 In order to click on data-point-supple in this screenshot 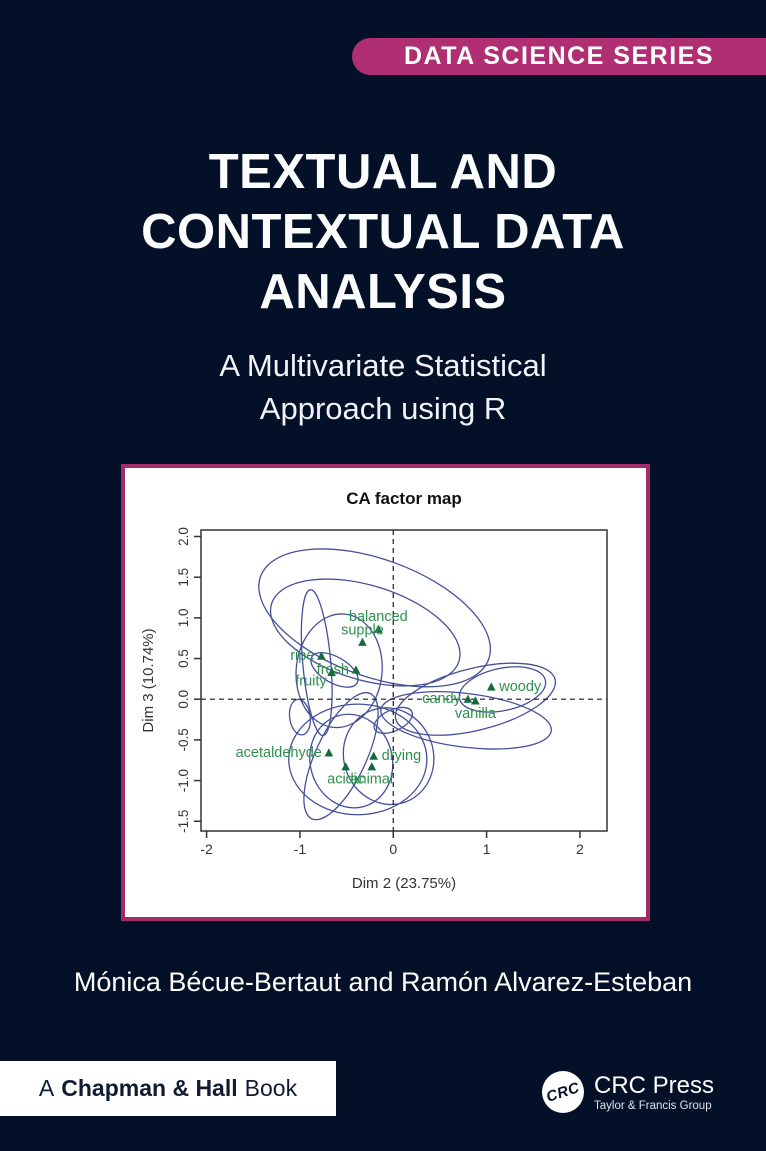, I will do `click(362, 641)`.